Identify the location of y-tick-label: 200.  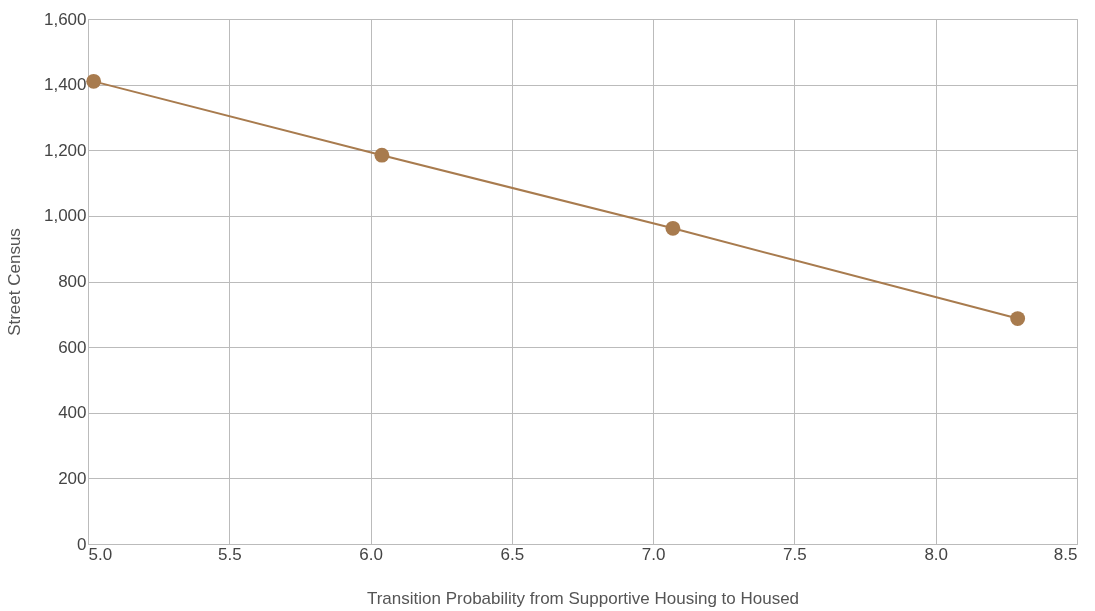
(72, 478).